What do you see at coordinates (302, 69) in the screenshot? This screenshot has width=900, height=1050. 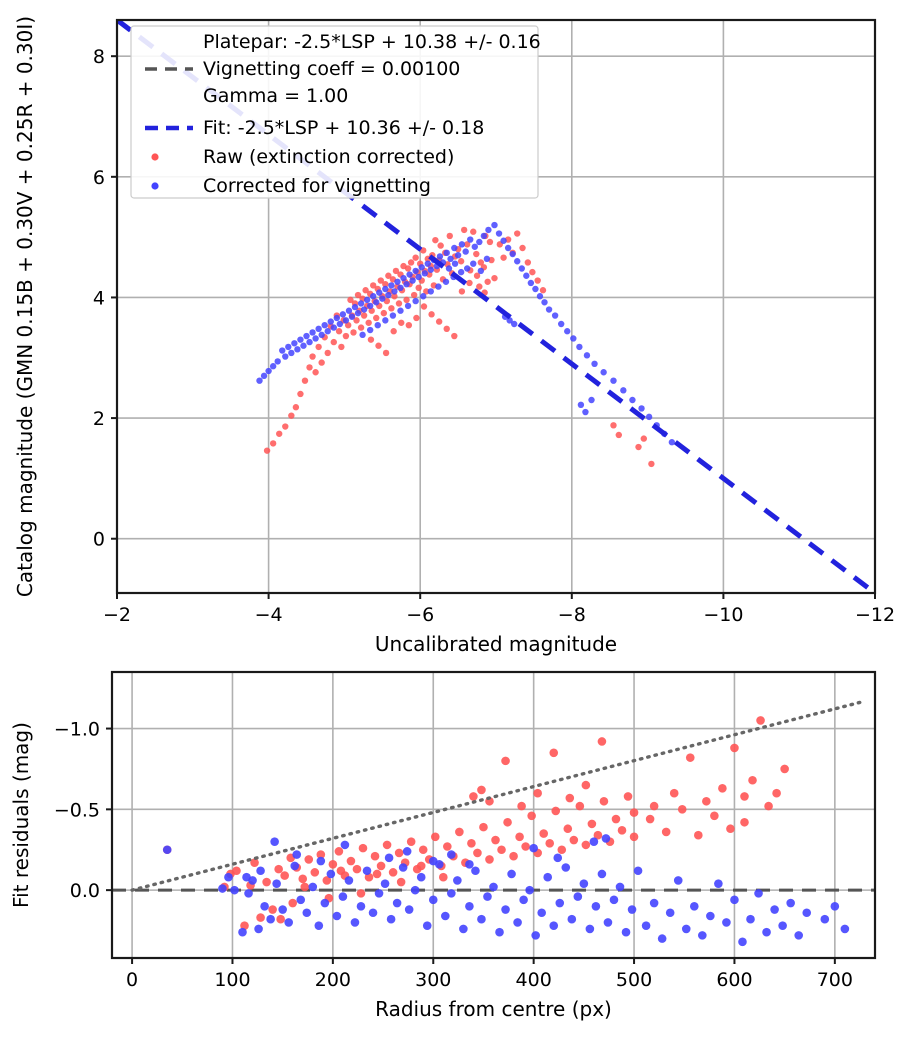 I see `legend-entry: Vignetting coeff = 0.00100` at bounding box center [302, 69].